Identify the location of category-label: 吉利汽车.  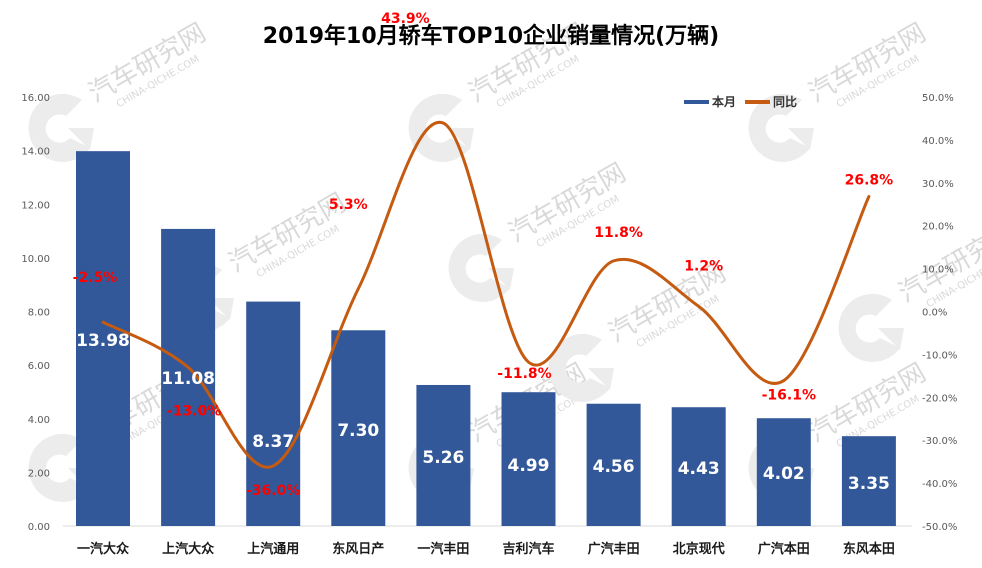
(528, 549).